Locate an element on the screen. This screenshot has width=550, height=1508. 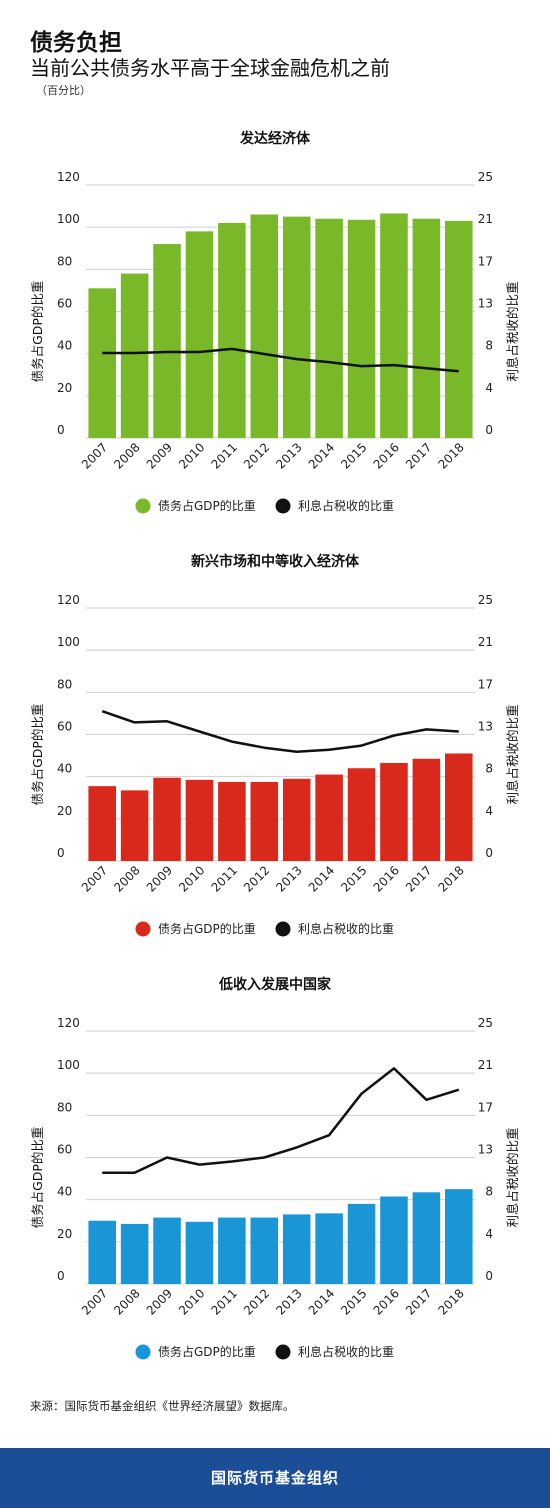
y-tick-label-left: 80 is located at coordinates (64, 261).